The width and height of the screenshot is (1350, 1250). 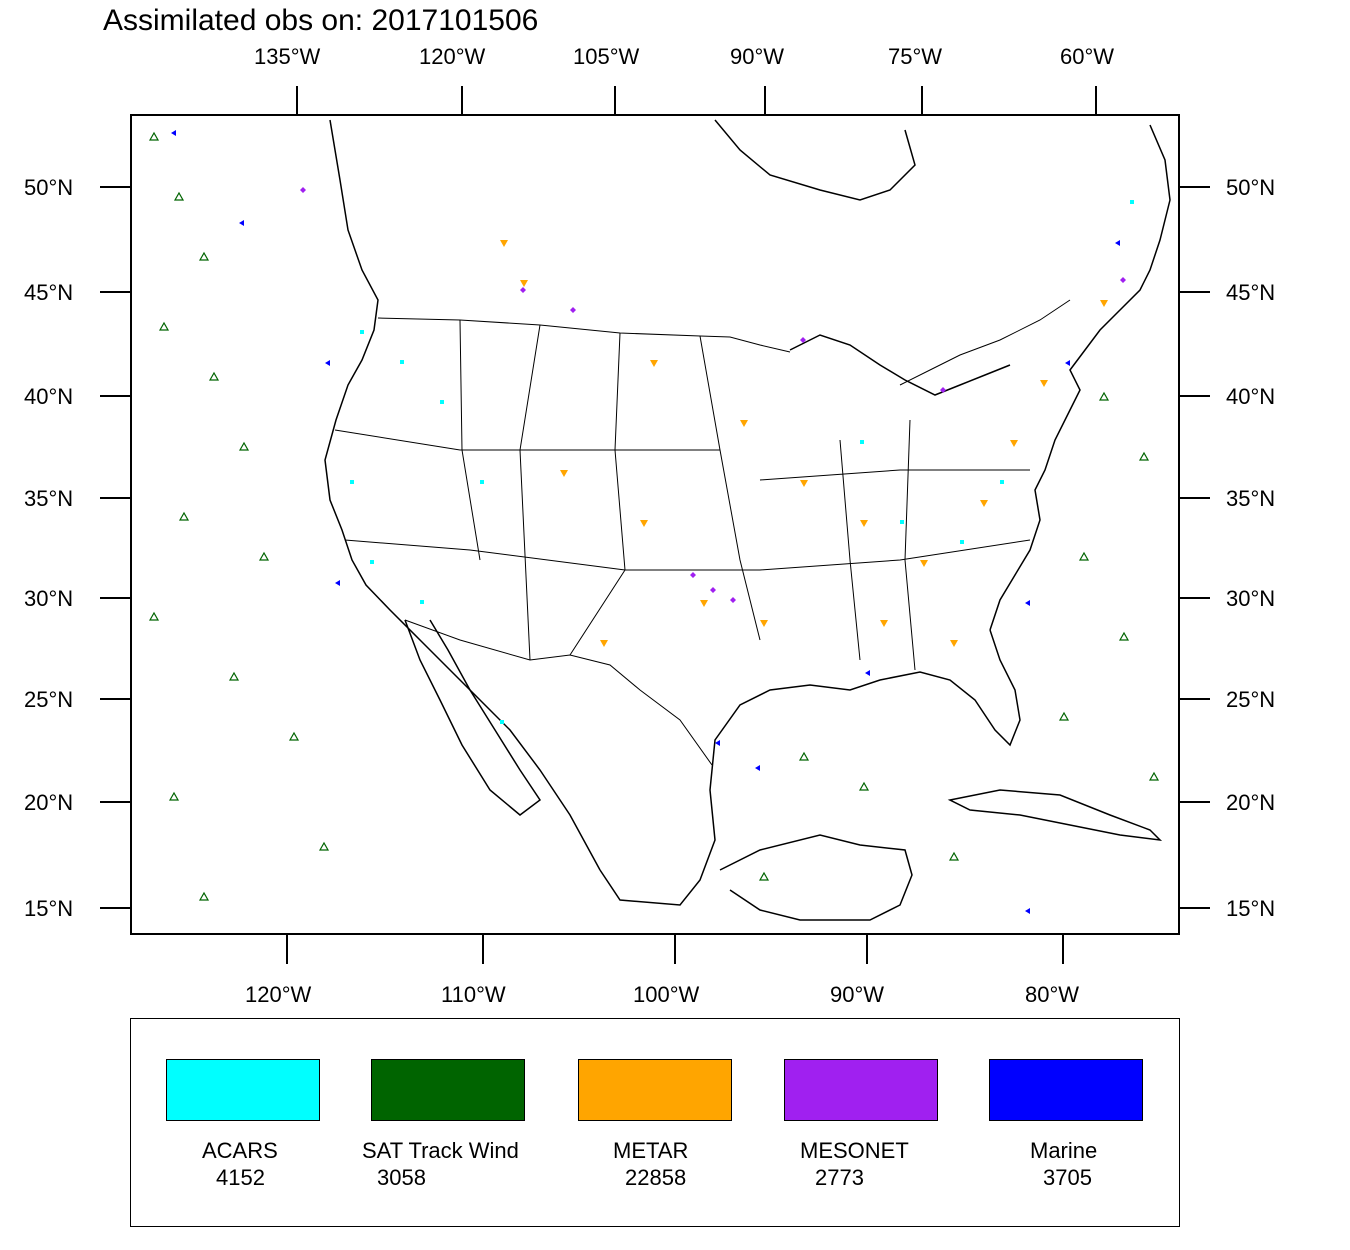 I want to click on left-axis-label: 15°N, so click(x=49, y=908).